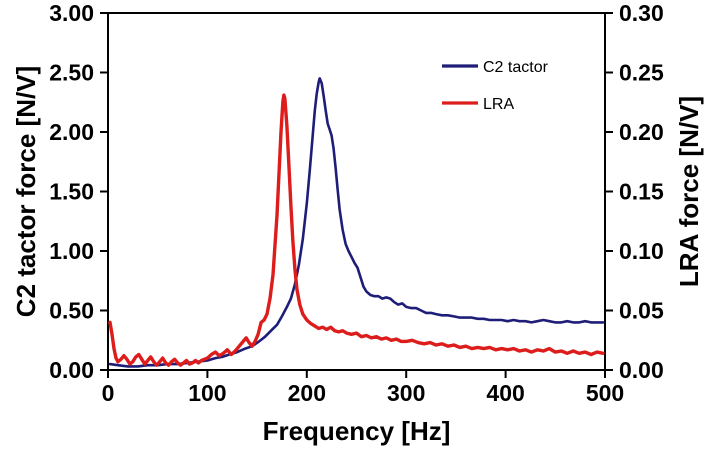 The width and height of the screenshot is (709, 457). Describe the element at coordinates (207, 393) in the screenshot. I see `x-tick-label: 100` at that location.